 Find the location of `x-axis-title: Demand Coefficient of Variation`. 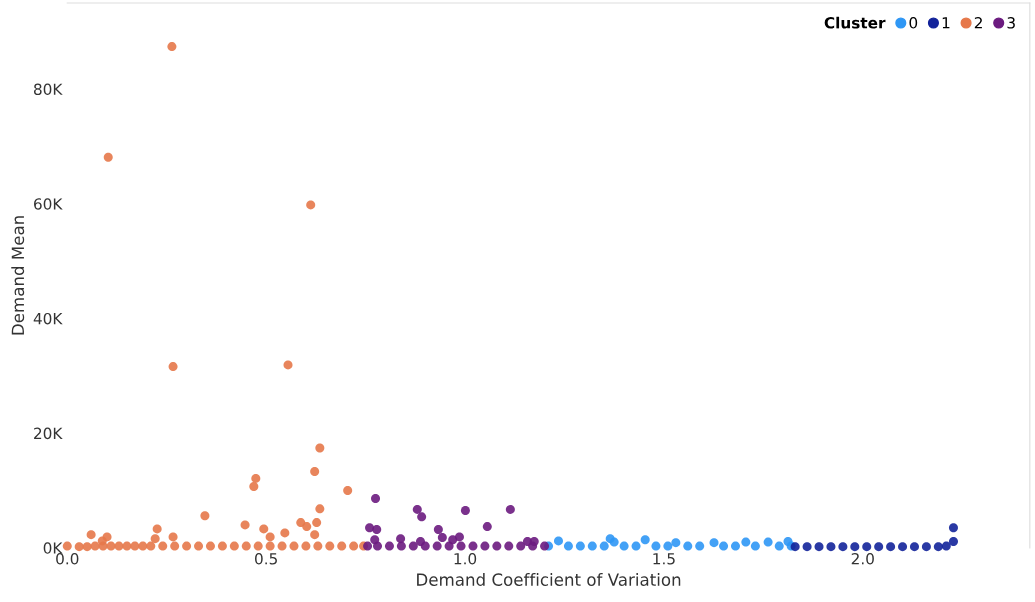

x-axis-title: Demand Coefficient of Variation is located at coordinates (549, 579).